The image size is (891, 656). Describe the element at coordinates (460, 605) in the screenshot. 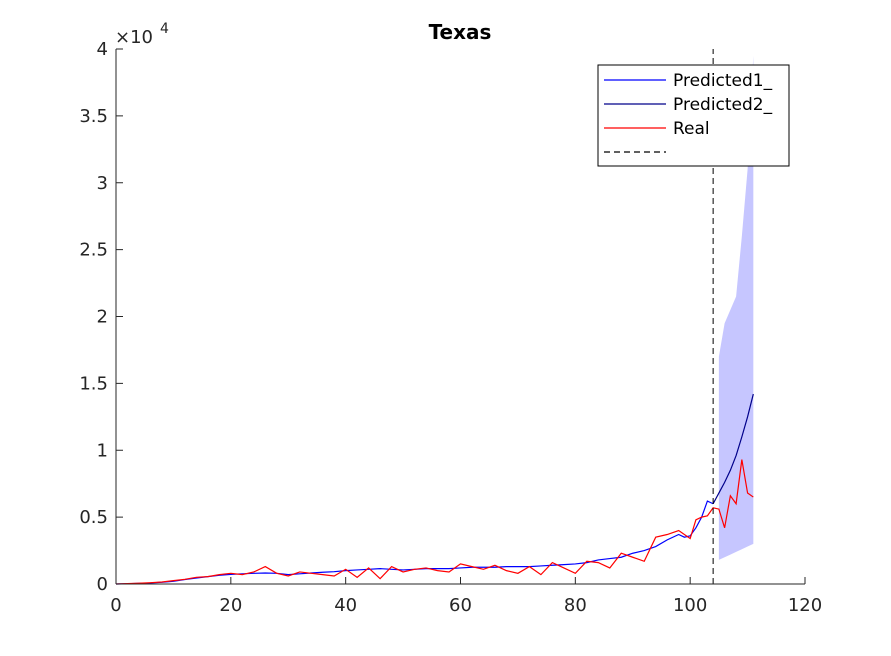

I see `x-tick-label: 60` at that location.